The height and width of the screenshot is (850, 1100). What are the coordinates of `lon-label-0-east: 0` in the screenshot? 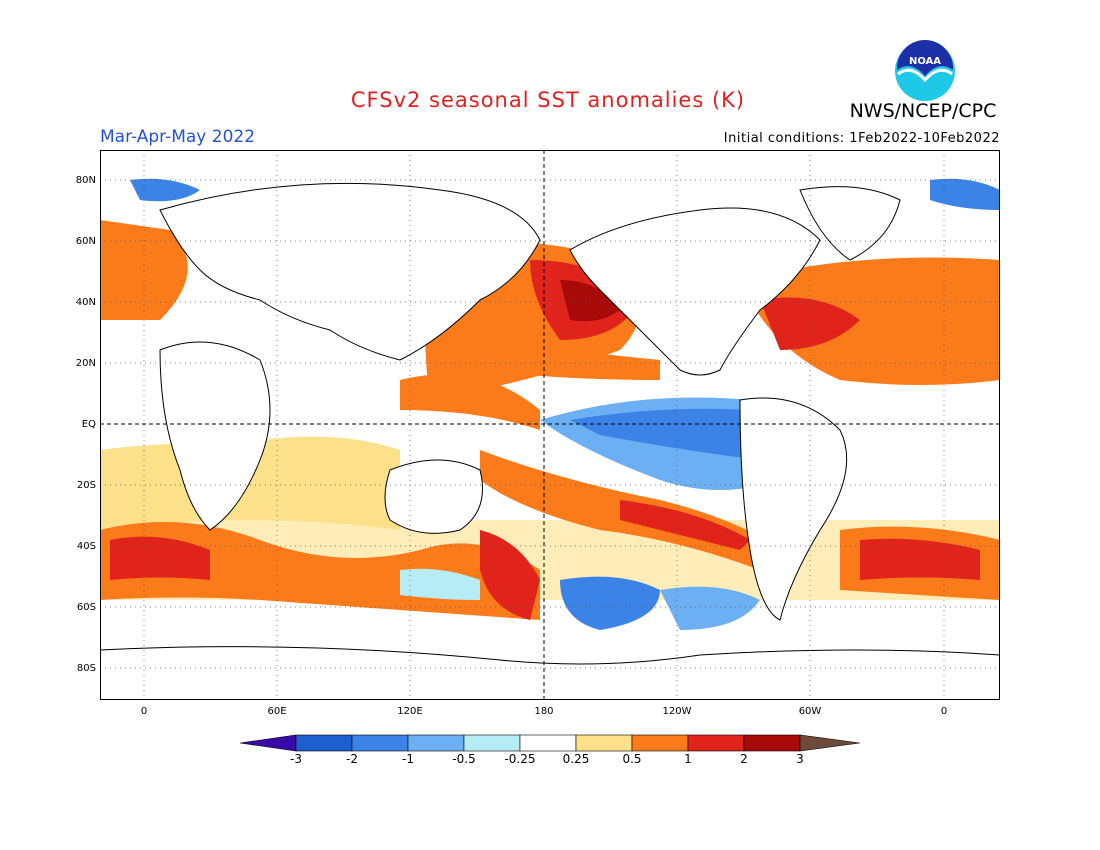 It's located at (944, 711).